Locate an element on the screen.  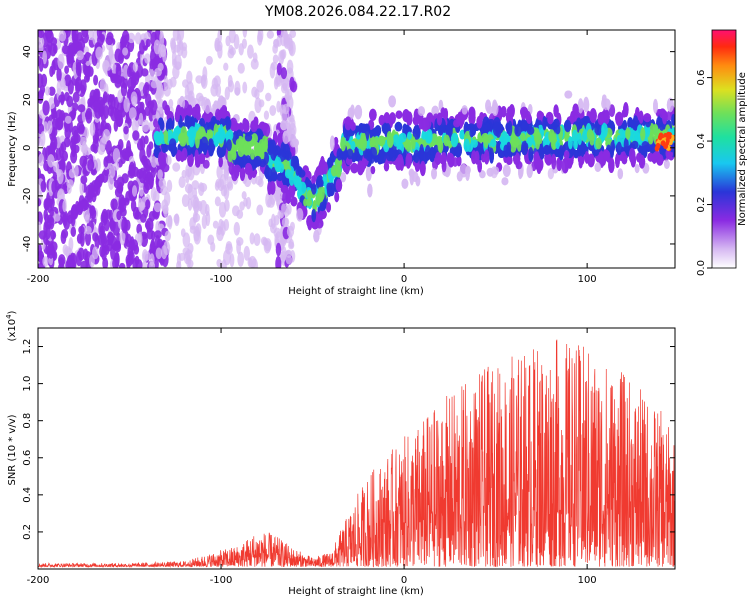
snr-x-tick-label: 0 is located at coordinates (404, 580).